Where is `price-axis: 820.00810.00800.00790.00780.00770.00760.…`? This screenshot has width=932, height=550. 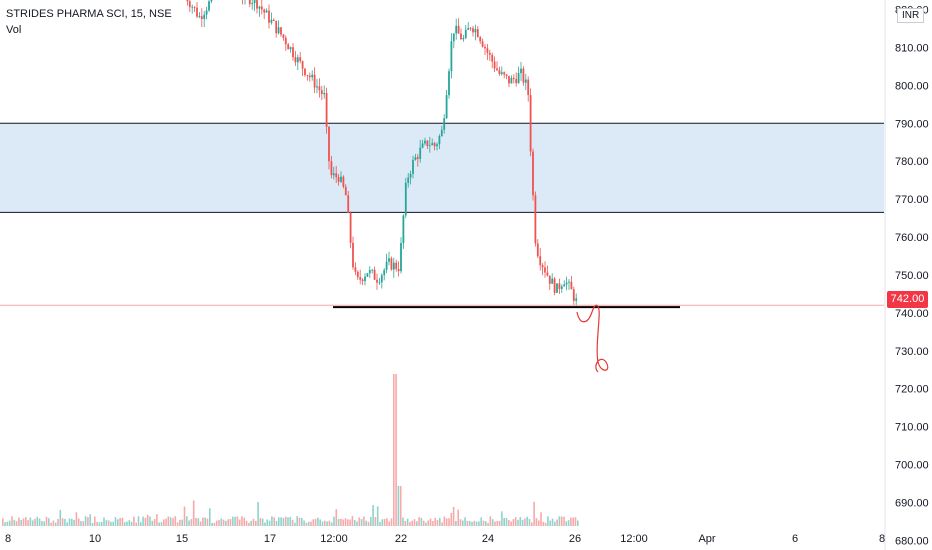
price-axis: 820.00810.00800.00790.00780.00770.00760.… is located at coordinates (908, 275).